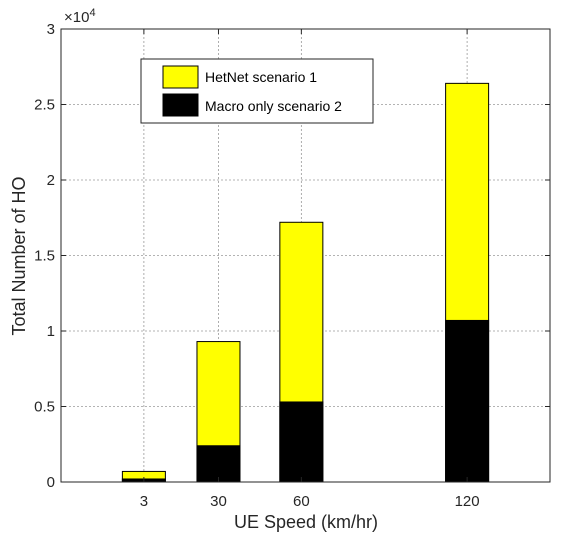 This screenshot has height=540, width=565. Describe the element at coordinates (44, 256) in the screenshot. I see `y-tick-label: 1.5` at that location.